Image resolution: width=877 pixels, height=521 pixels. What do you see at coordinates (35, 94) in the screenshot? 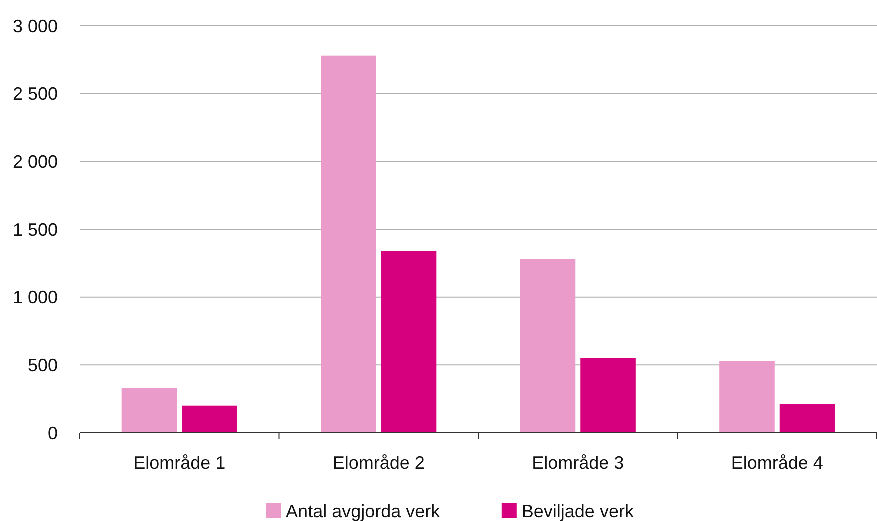
I see `y-tick-label: 2 500` at bounding box center [35, 94].